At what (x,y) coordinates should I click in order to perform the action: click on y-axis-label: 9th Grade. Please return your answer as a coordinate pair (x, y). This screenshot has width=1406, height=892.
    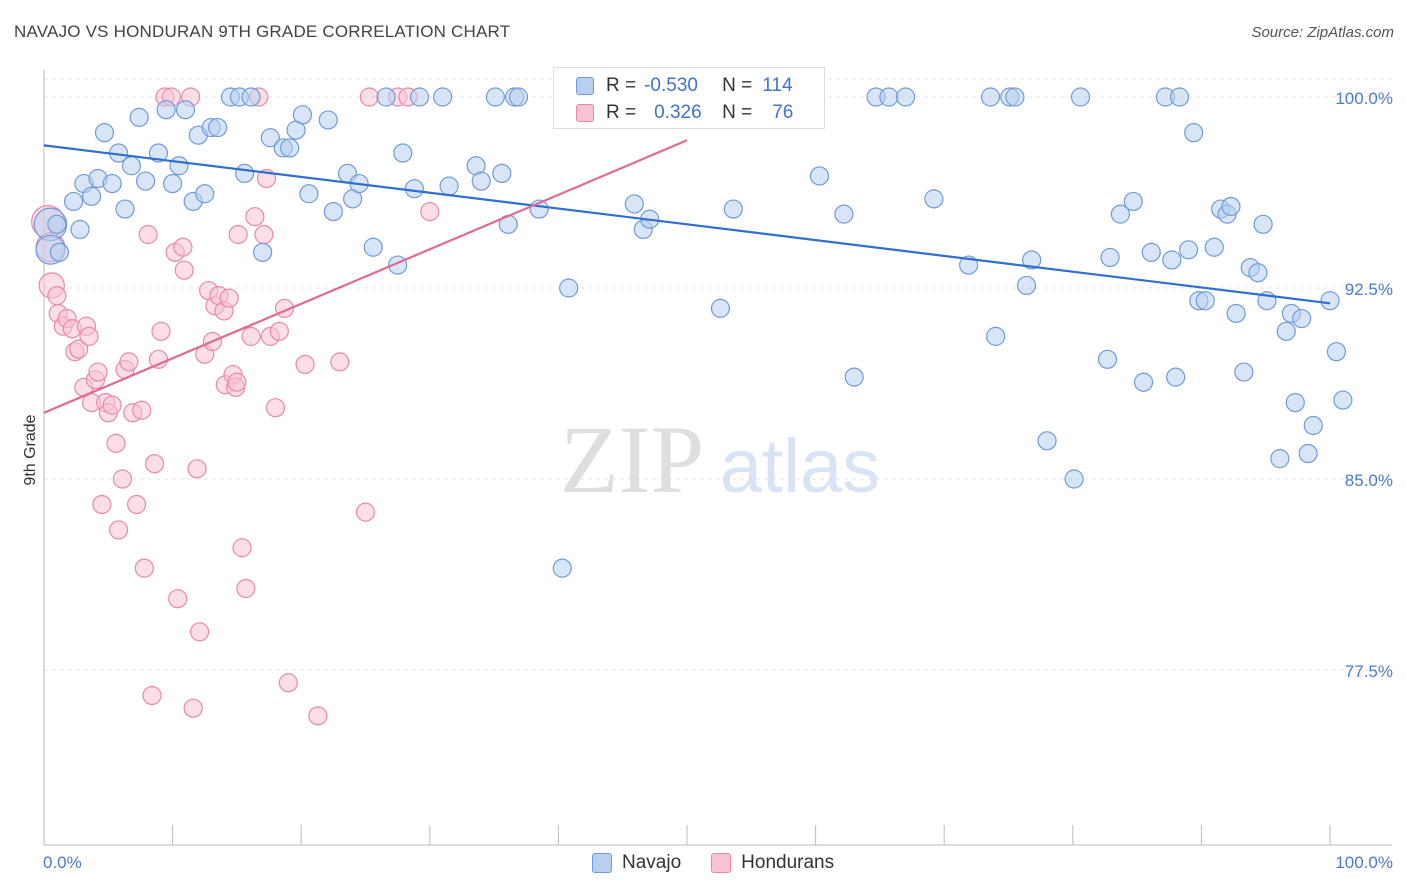
    Looking at the image, I should click on (30, 449).